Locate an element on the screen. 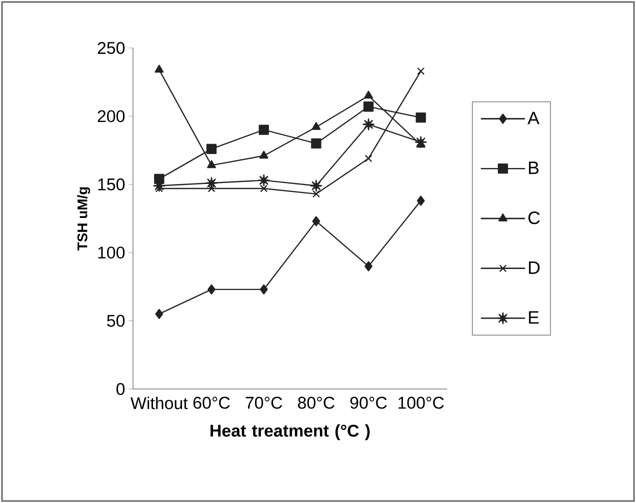  y-tick-label: 250 is located at coordinates (111, 48).